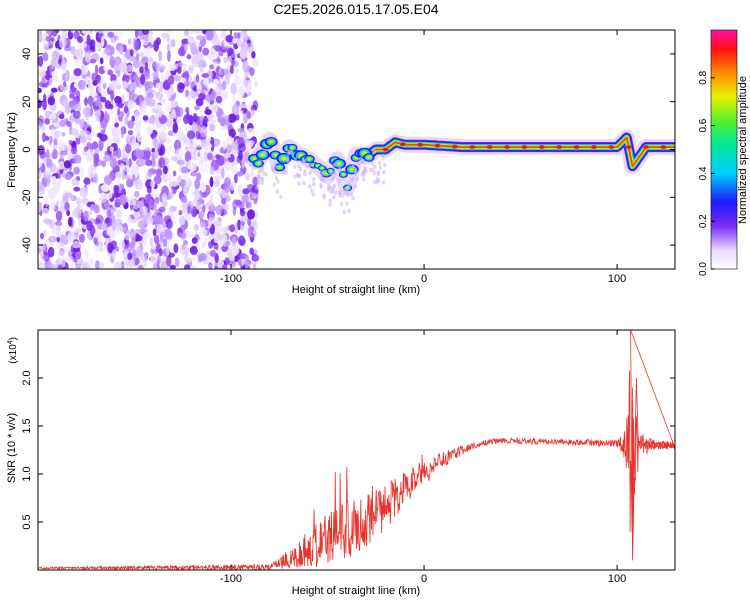 Image resolution: width=750 pixels, height=600 pixels. Describe the element at coordinates (617, 579) in the screenshot. I see `x-tick-label: 100` at that location.